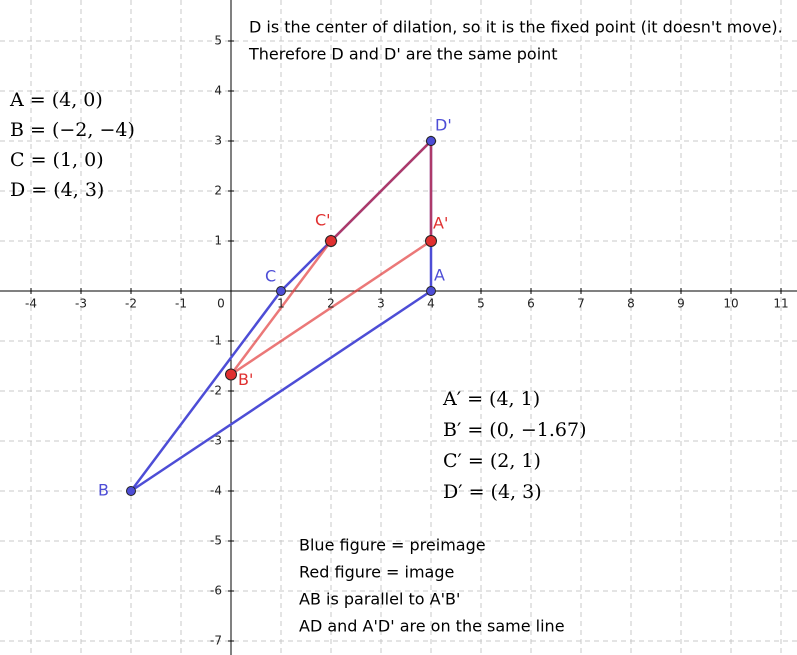 This screenshot has height=655, width=797. Describe the element at coordinates (72, 130) in the screenshot. I see `algebra-left: B = (−2, −4)` at that location.